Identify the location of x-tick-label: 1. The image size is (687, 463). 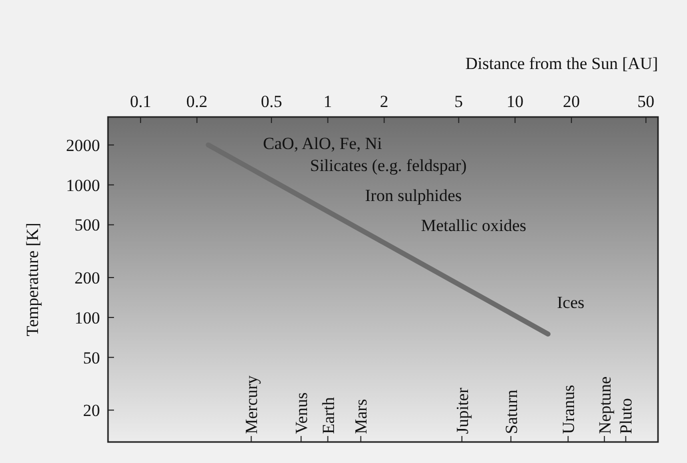
(328, 101).